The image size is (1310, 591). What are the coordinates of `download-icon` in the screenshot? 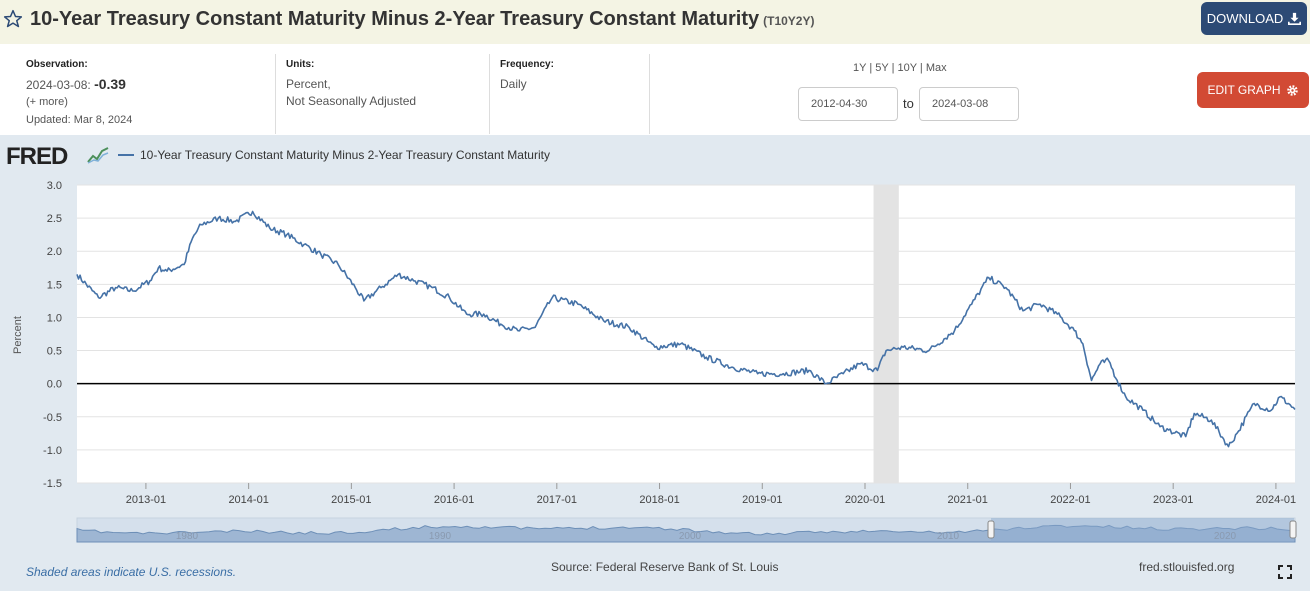 It's located at (1295, 18).